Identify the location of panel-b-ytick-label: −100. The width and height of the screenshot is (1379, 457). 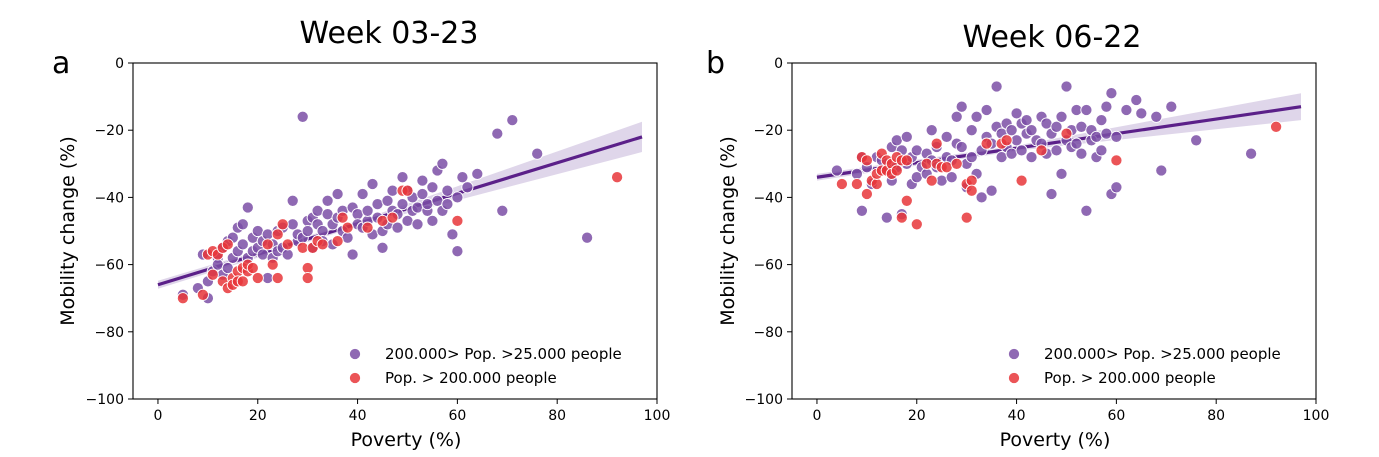
(764, 400).